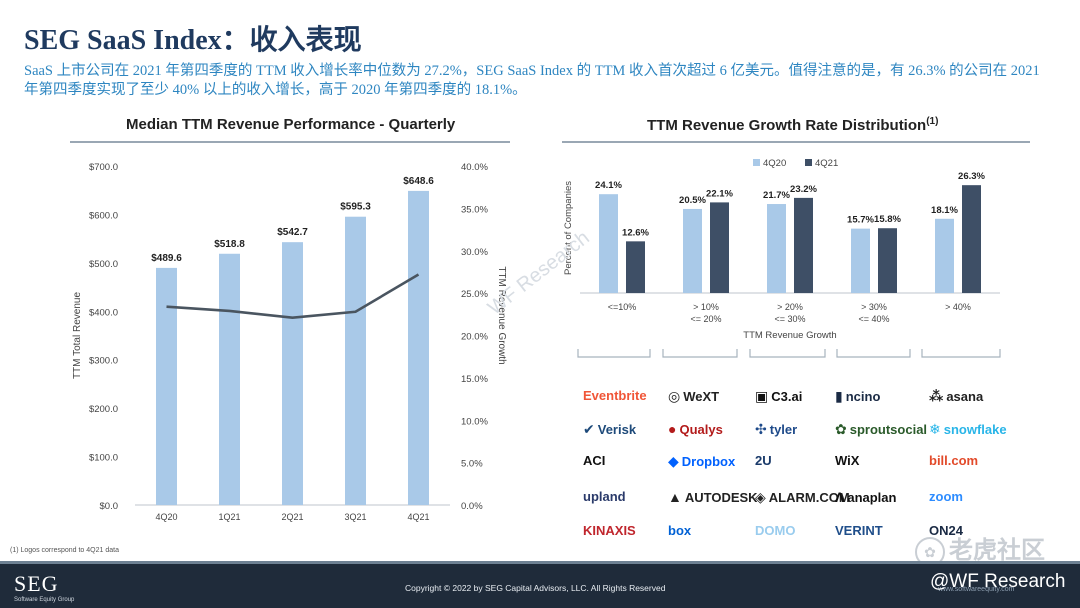 The image size is (1080, 608). What do you see at coordinates (857, 396) in the screenshot?
I see `company-logo: ▮ ncino` at bounding box center [857, 396].